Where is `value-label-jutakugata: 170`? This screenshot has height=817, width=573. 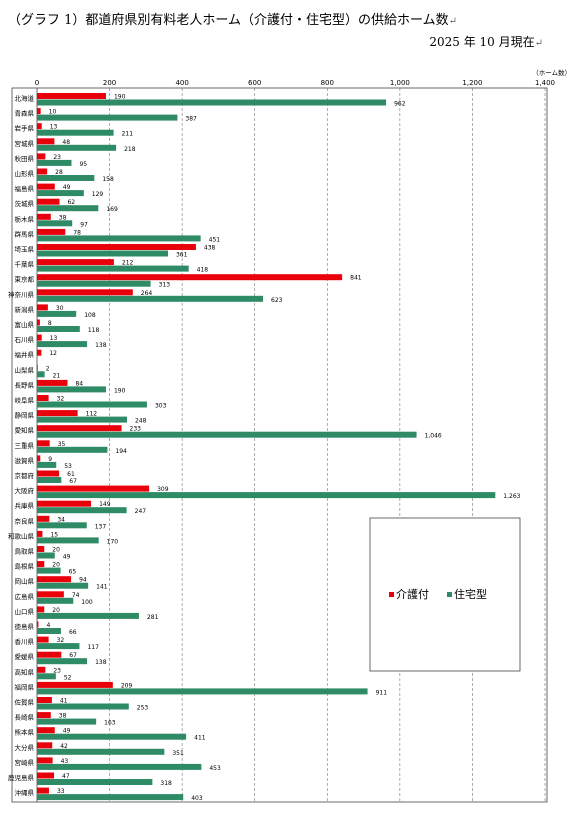
value-label-jutakugata: 170 is located at coordinates (113, 541).